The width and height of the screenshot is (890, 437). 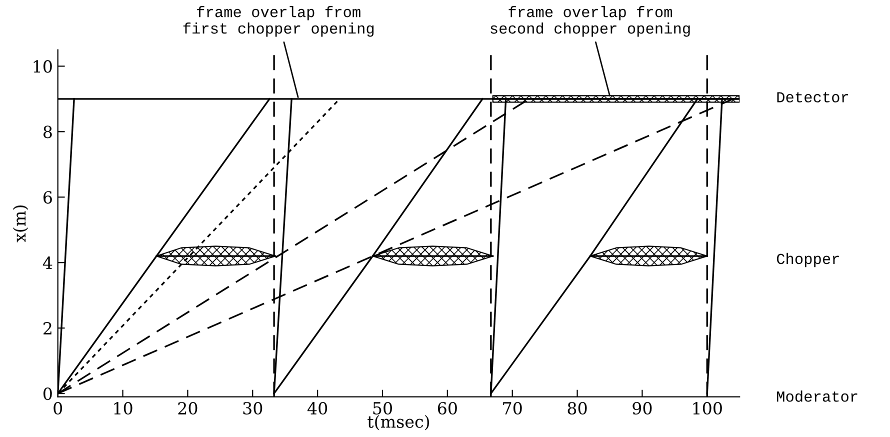 What do you see at coordinates (812, 97) in the screenshot?
I see `text: Detector` at bounding box center [812, 97].